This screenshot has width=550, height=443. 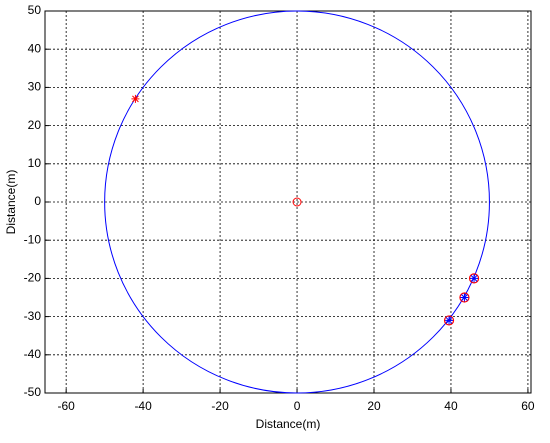 I want to click on y-tick-label: -50, so click(x=33, y=392).